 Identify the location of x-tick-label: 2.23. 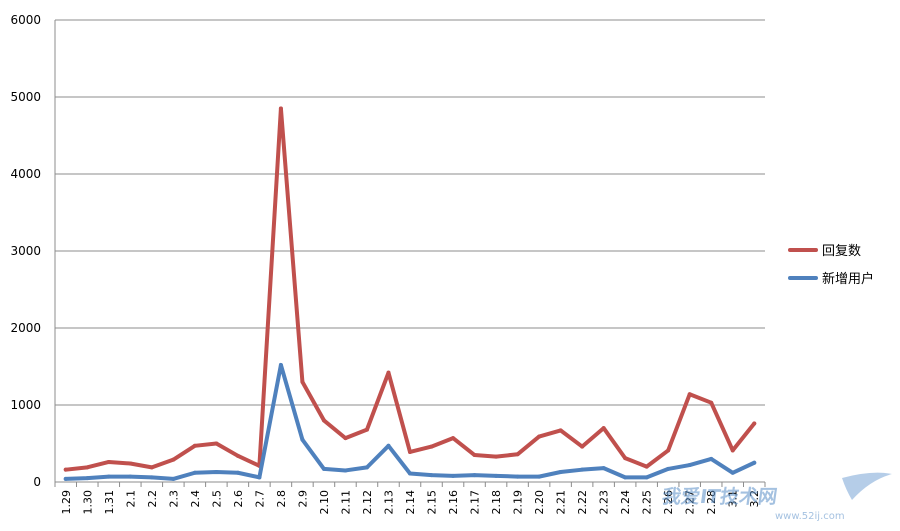
(604, 502).